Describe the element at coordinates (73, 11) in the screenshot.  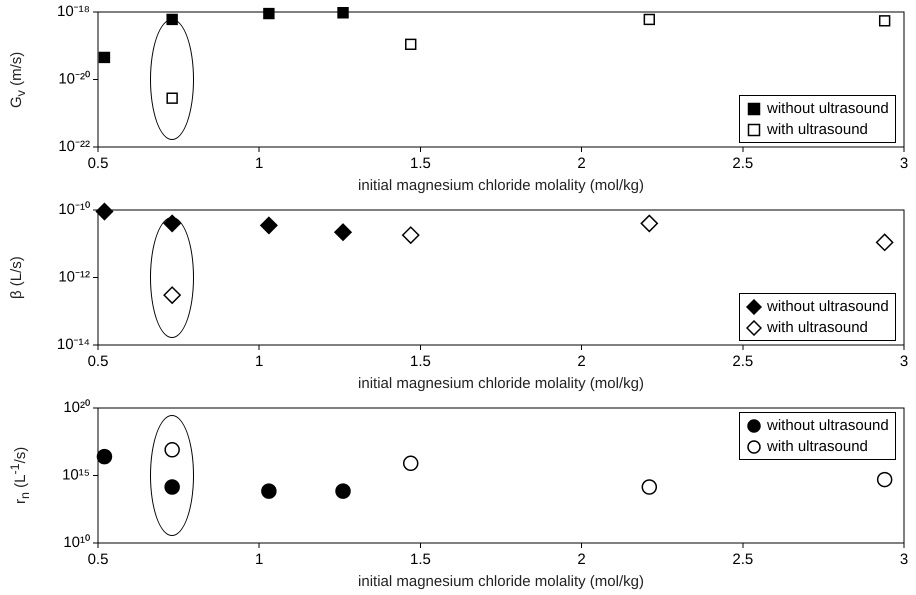
I see `y-tick-label: 10⁻¹⁸` at that location.